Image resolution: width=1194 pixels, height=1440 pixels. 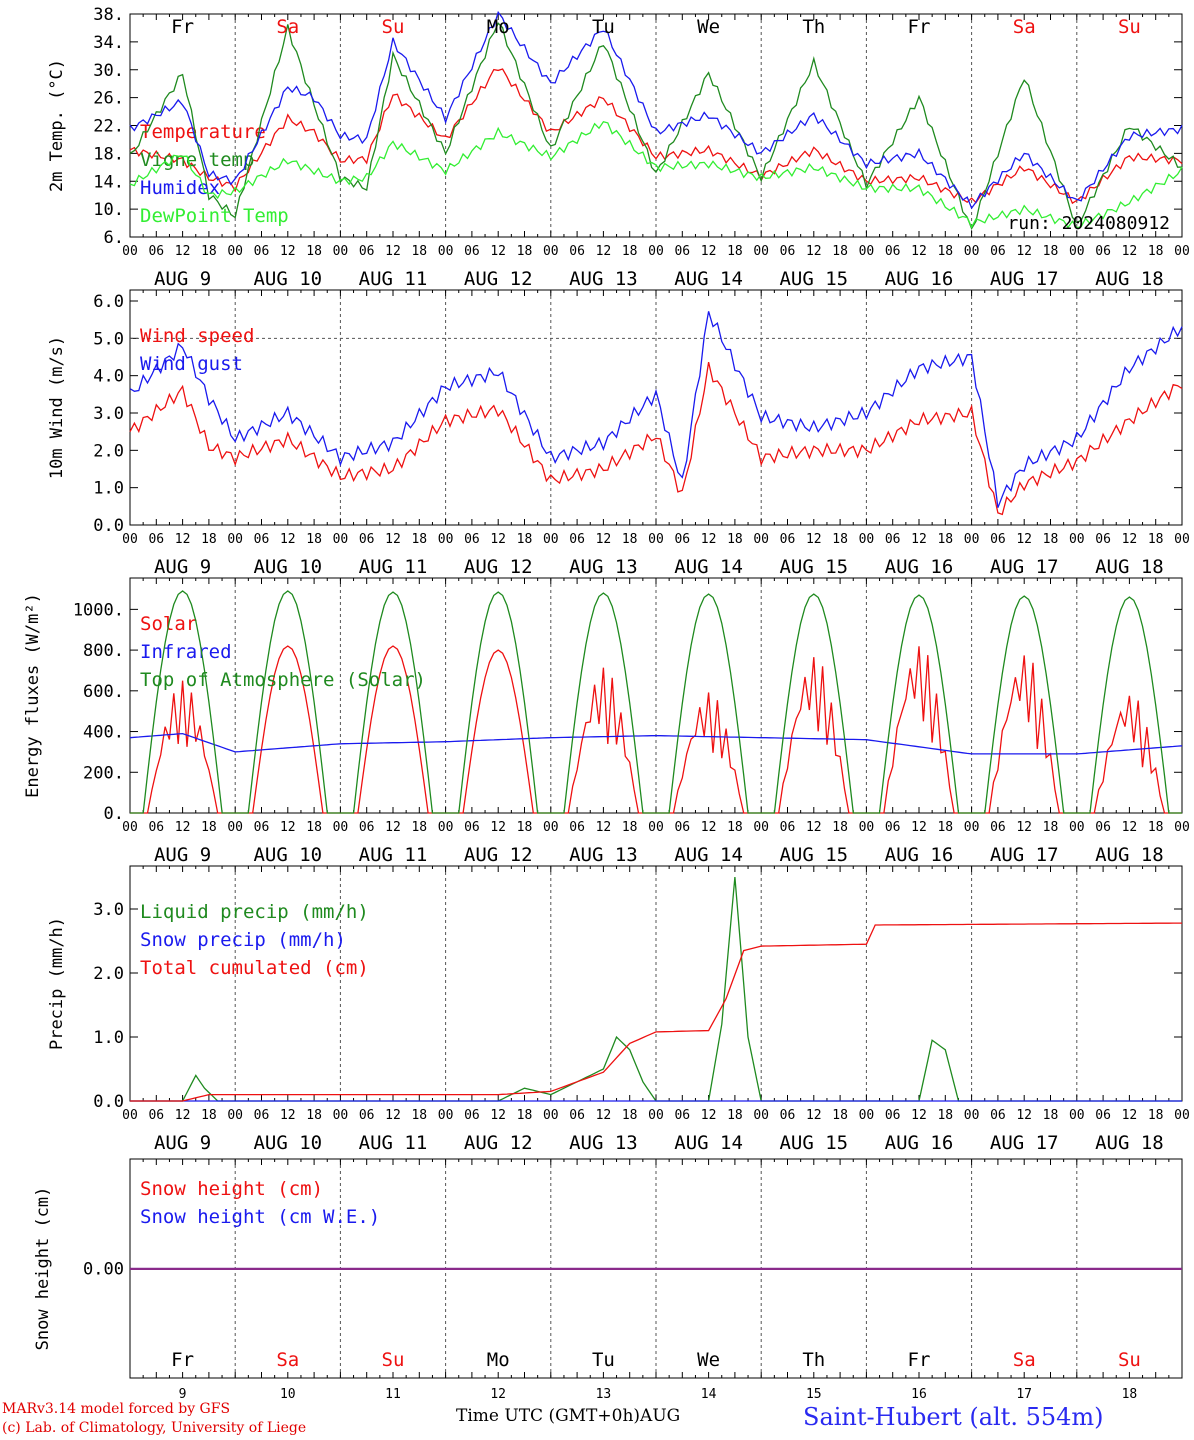 What do you see at coordinates (393, 1394) in the screenshot?
I see `day-number-label: 11` at bounding box center [393, 1394].